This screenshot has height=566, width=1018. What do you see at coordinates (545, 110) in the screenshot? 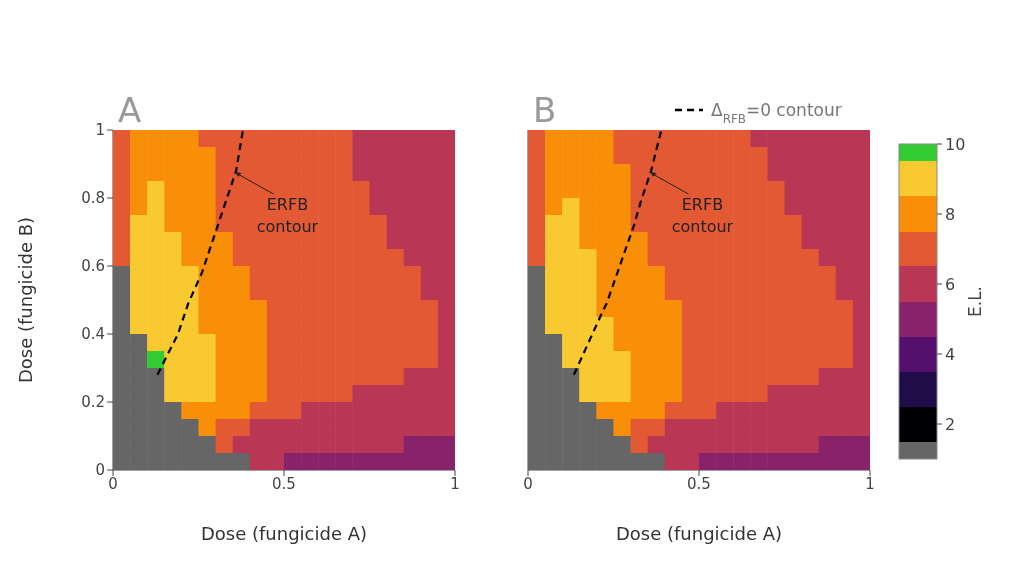
I see `chart-title: B` at bounding box center [545, 110].